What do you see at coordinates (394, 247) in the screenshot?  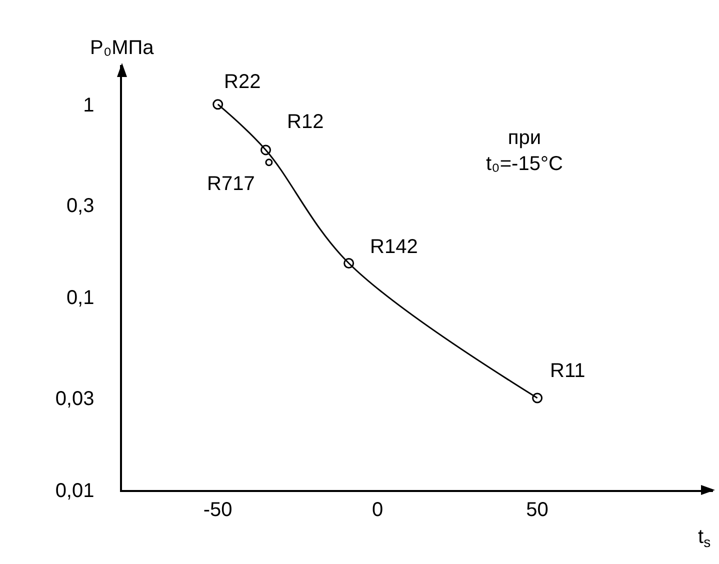 I see `annotation: R142` at bounding box center [394, 247].